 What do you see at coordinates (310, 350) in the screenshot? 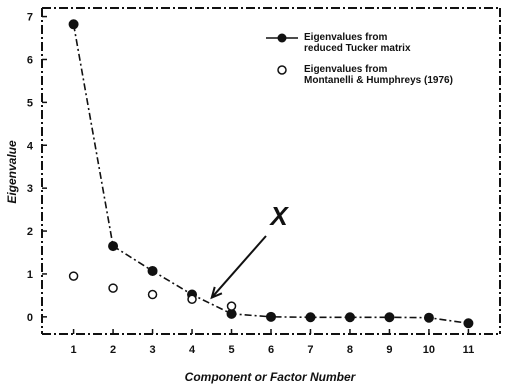
I see `x-tick-label: 7` at bounding box center [310, 350].